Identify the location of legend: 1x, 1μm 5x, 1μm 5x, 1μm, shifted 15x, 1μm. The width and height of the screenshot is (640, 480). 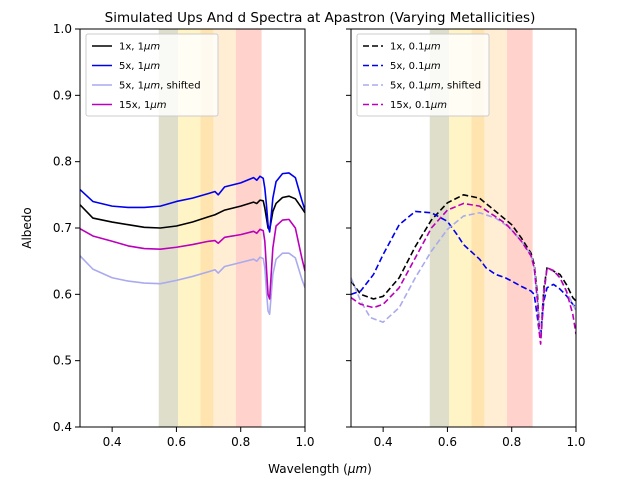
(152, 75).